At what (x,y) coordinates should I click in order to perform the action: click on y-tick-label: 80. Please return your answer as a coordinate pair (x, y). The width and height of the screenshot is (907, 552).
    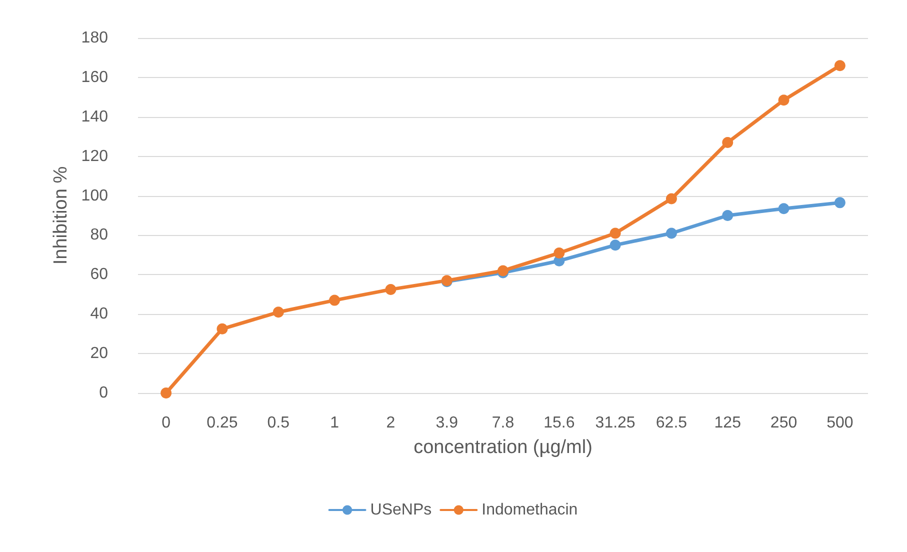
    Looking at the image, I should click on (99, 235).